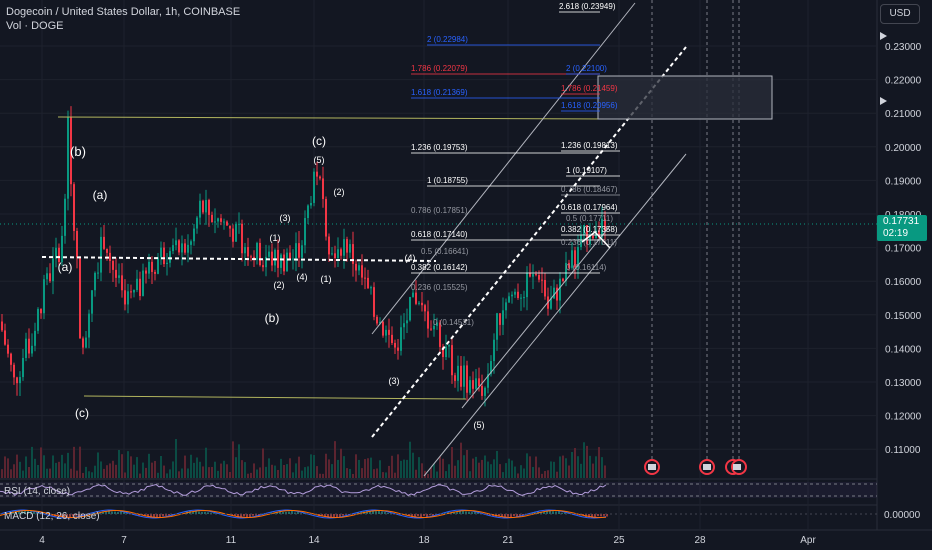 The height and width of the screenshot is (550, 932). I want to click on currency-button: USD, so click(900, 14).